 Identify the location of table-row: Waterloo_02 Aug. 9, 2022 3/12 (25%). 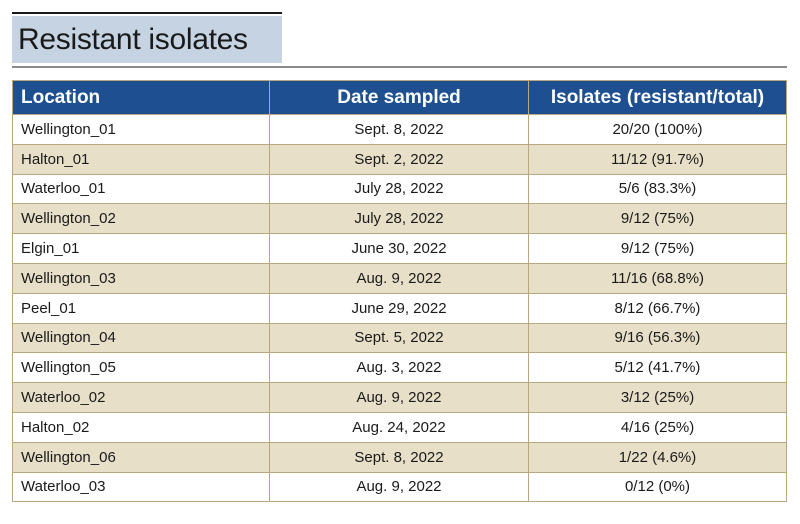
(399, 397).